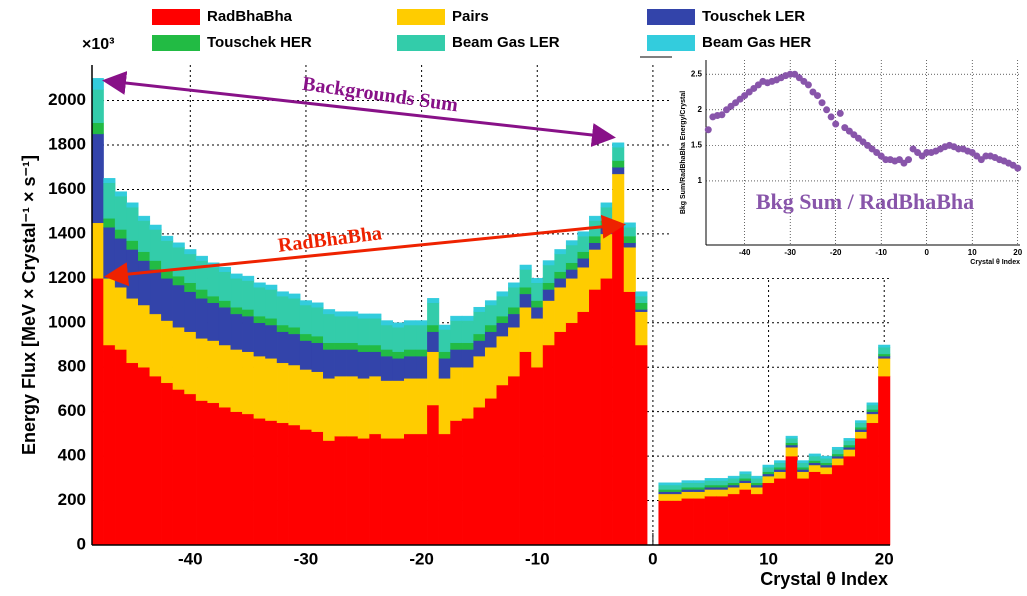 The image size is (1027, 596). I want to click on legend-label: Touschek HER, so click(259, 42).